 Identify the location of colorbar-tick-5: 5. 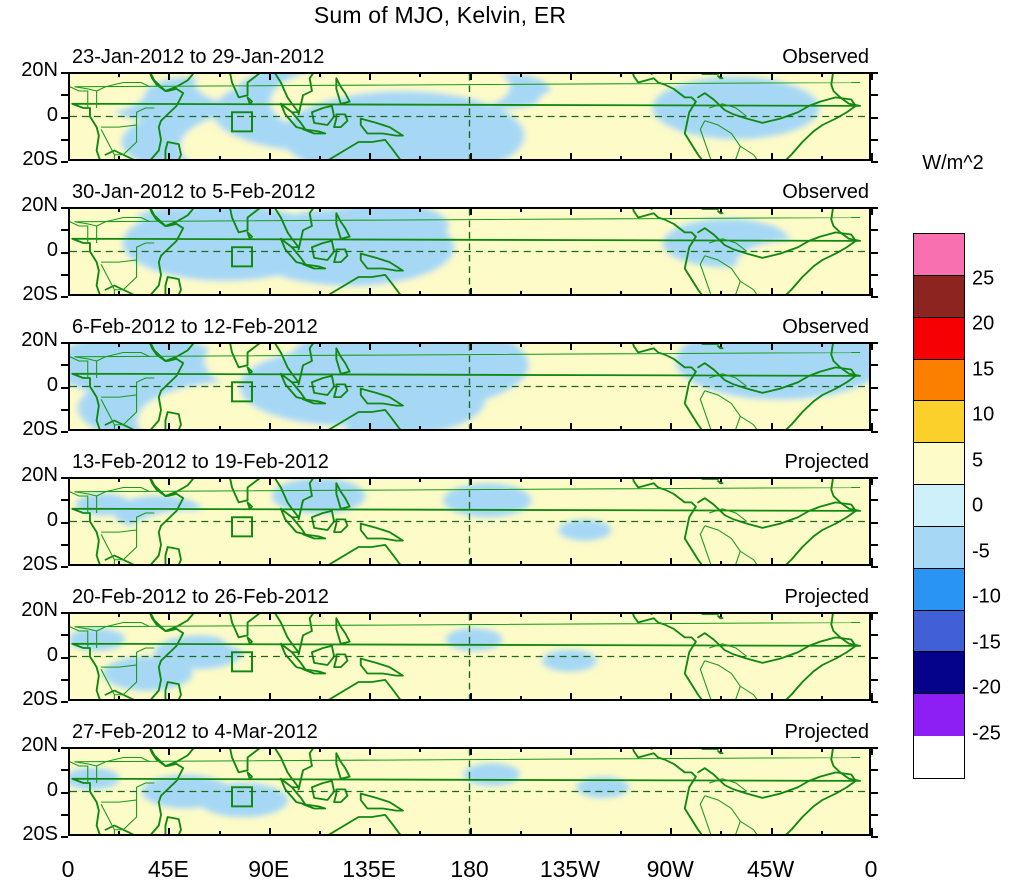
(978, 460).